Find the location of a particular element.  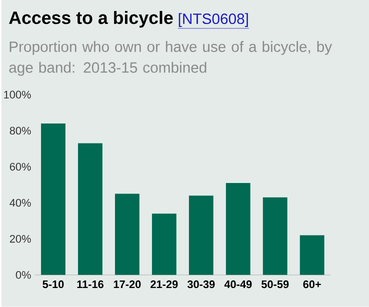

x-tick-label: 50-59 is located at coordinates (275, 284).